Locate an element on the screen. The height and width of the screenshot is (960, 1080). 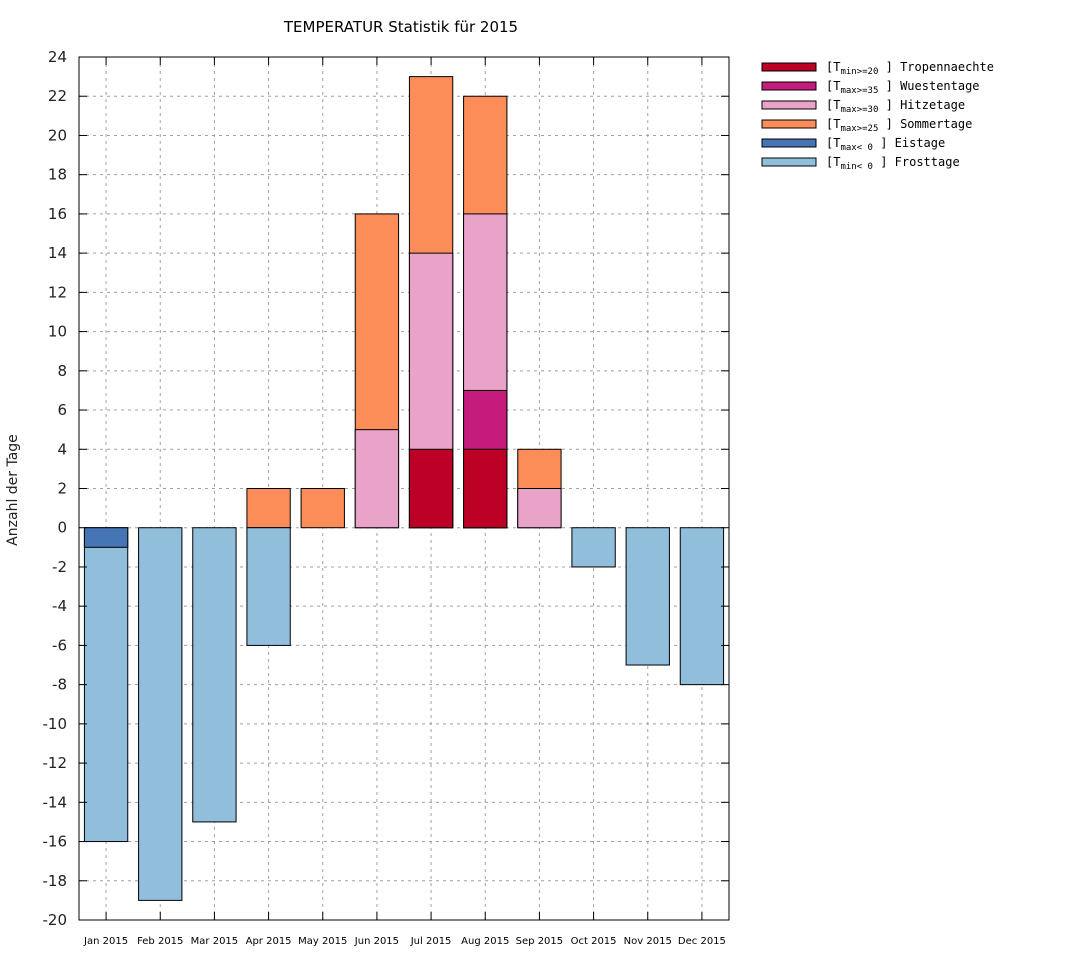
x-tick-label: Nov 2015 is located at coordinates (648, 941).